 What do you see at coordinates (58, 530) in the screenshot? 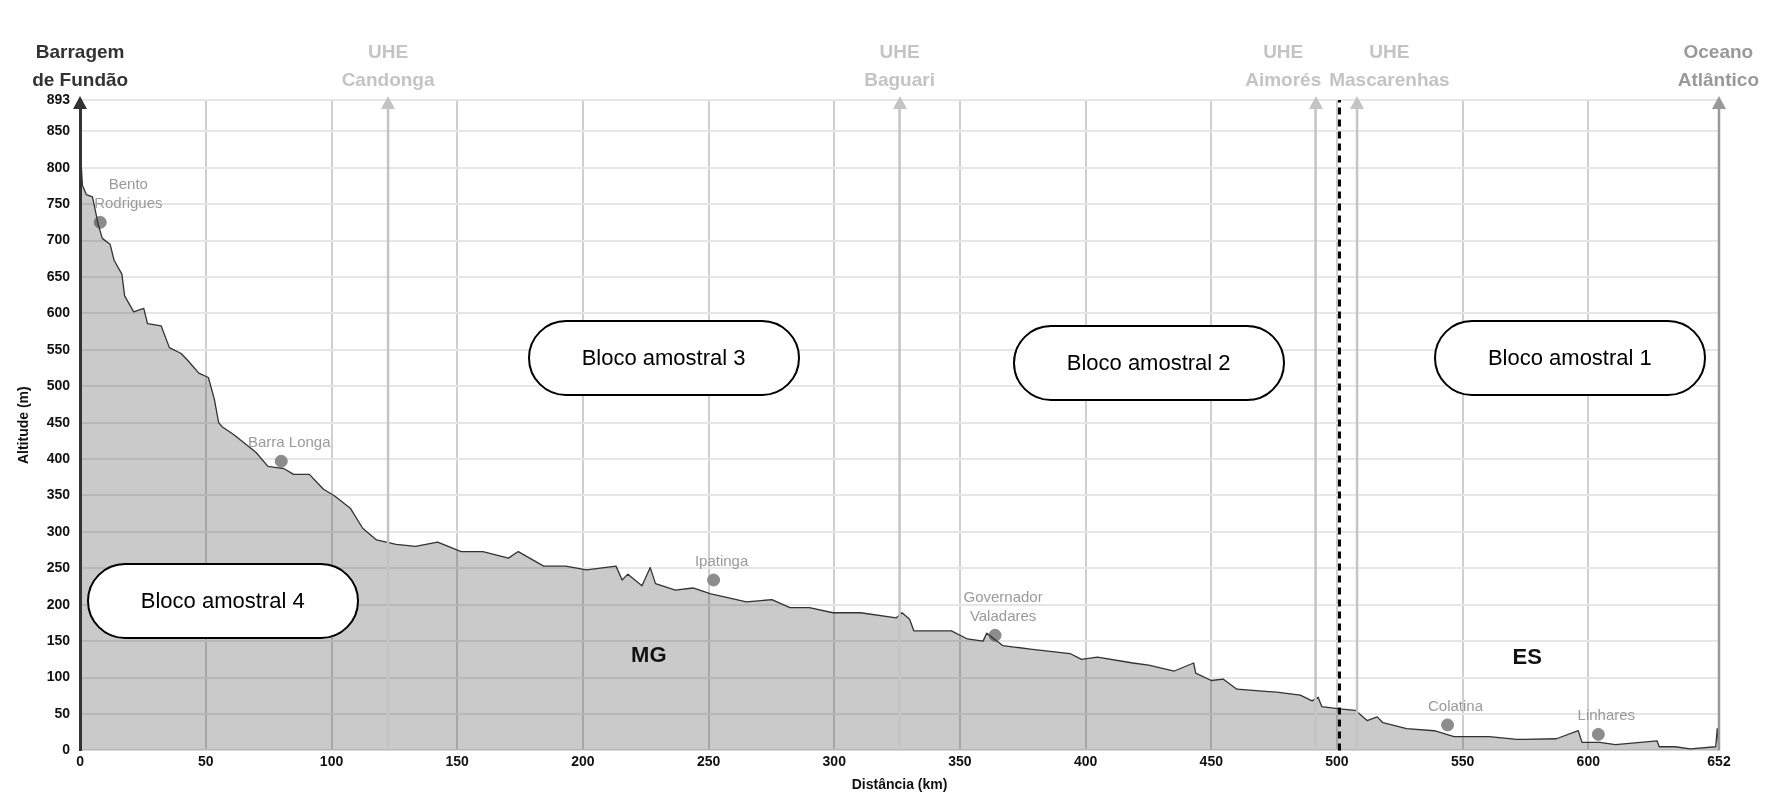
I see `y-tick-label: 300` at bounding box center [58, 530].